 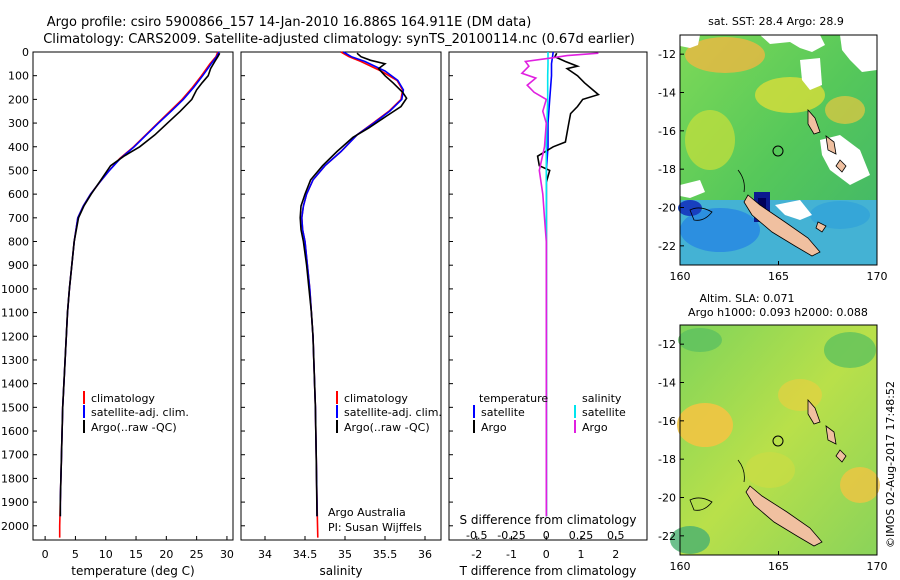 What do you see at coordinates (776, 21) in the screenshot?
I see `sst-map-title: sat. SST: 28.4 Argo: 28.9` at bounding box center [776, 21].